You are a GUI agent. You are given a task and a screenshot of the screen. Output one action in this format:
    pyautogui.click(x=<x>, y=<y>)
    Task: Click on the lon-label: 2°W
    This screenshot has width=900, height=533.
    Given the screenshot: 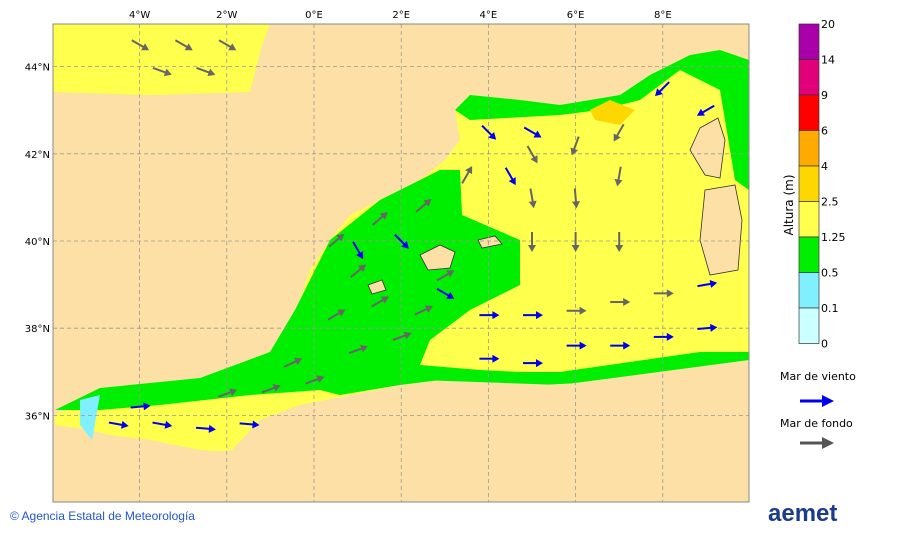 What is the action you would take?
    pyautogui.click(x=226, y=15)
    